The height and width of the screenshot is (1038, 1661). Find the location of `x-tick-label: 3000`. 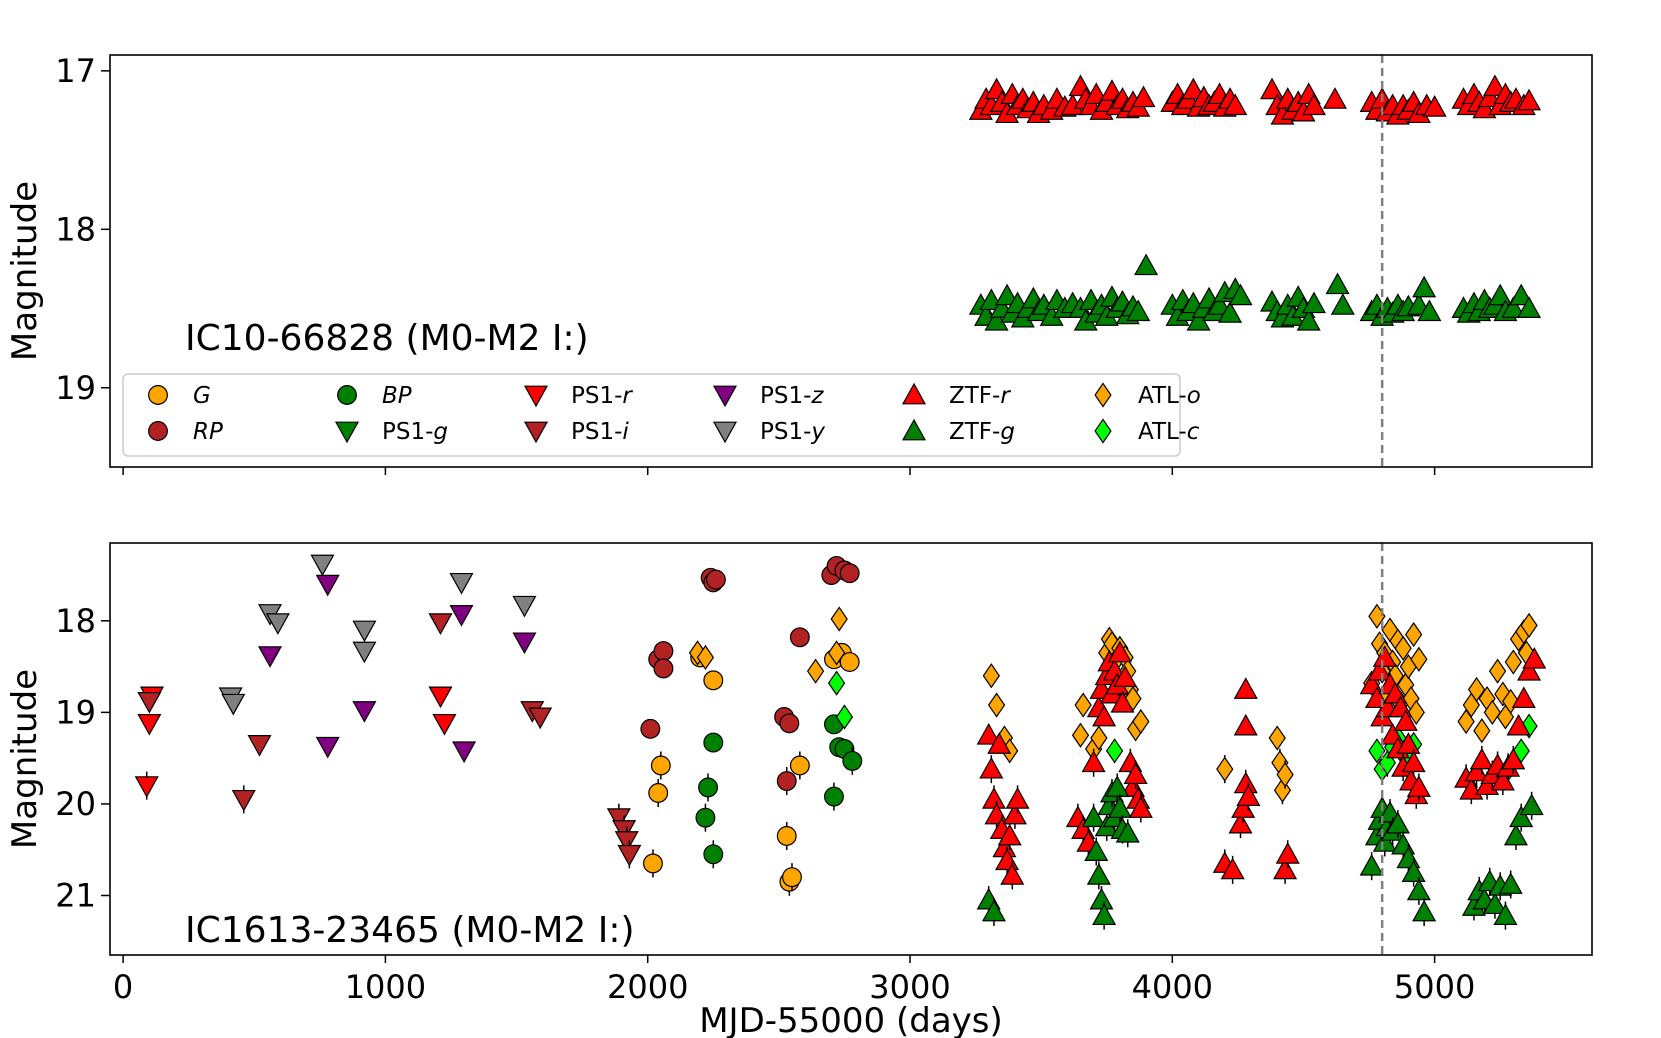

x-tick-label: 3000 is located at coordinates (909, 987).